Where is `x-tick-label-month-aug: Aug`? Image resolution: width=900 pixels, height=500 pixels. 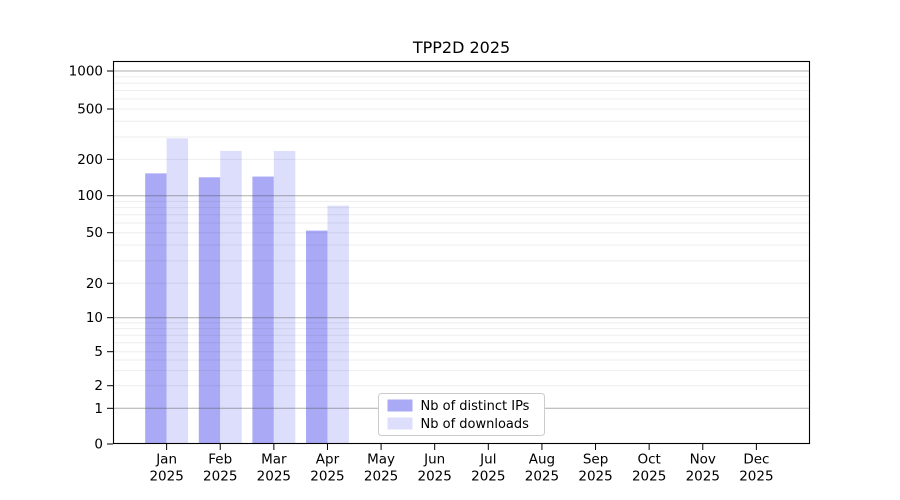 x-tick-label-month-aug: Aug is located at coordinates (542, 460).